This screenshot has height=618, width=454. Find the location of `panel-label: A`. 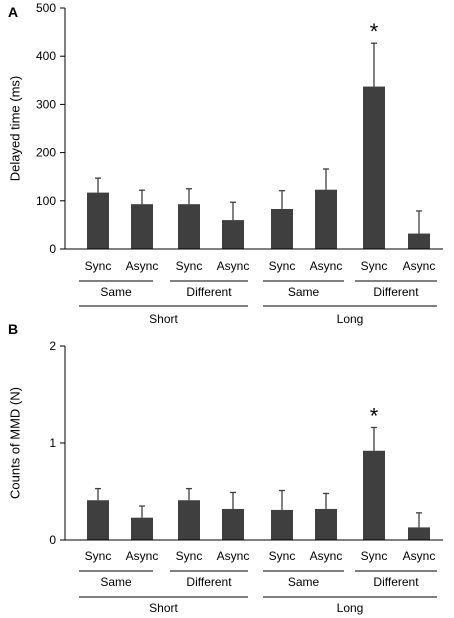

panel-label: A is located at coordinates (13, 12).